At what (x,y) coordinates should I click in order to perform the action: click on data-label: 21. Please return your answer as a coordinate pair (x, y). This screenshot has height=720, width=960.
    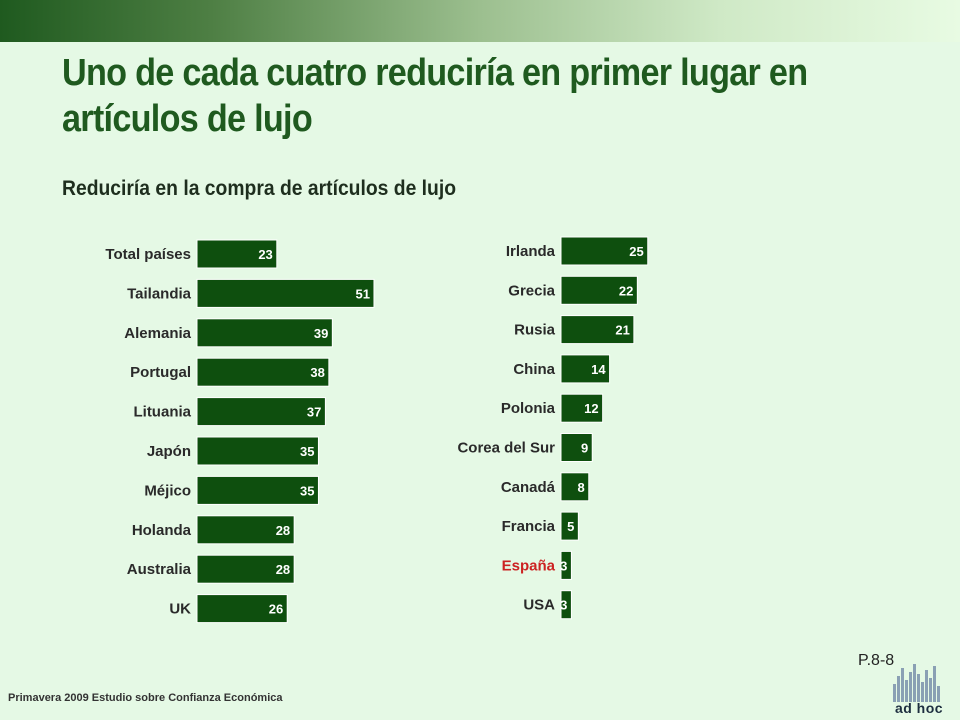
    Looking at the image, I should click on (622, 330).